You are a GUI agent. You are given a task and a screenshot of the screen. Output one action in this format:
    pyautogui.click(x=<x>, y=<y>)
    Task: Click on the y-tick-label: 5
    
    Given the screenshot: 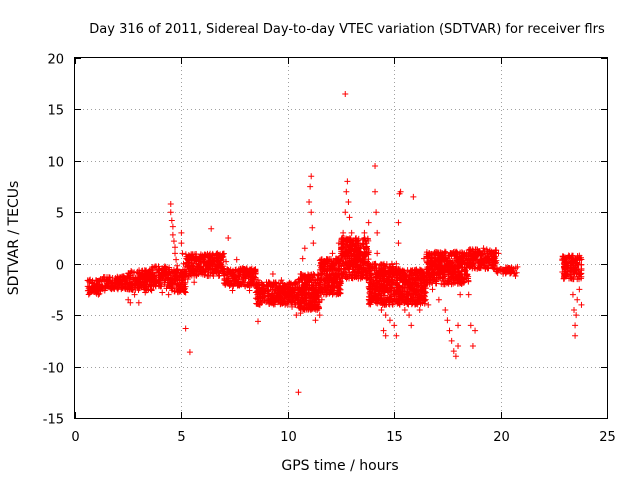 What is the action you would take?
    pyautogui.click(x=60, y=214)
    